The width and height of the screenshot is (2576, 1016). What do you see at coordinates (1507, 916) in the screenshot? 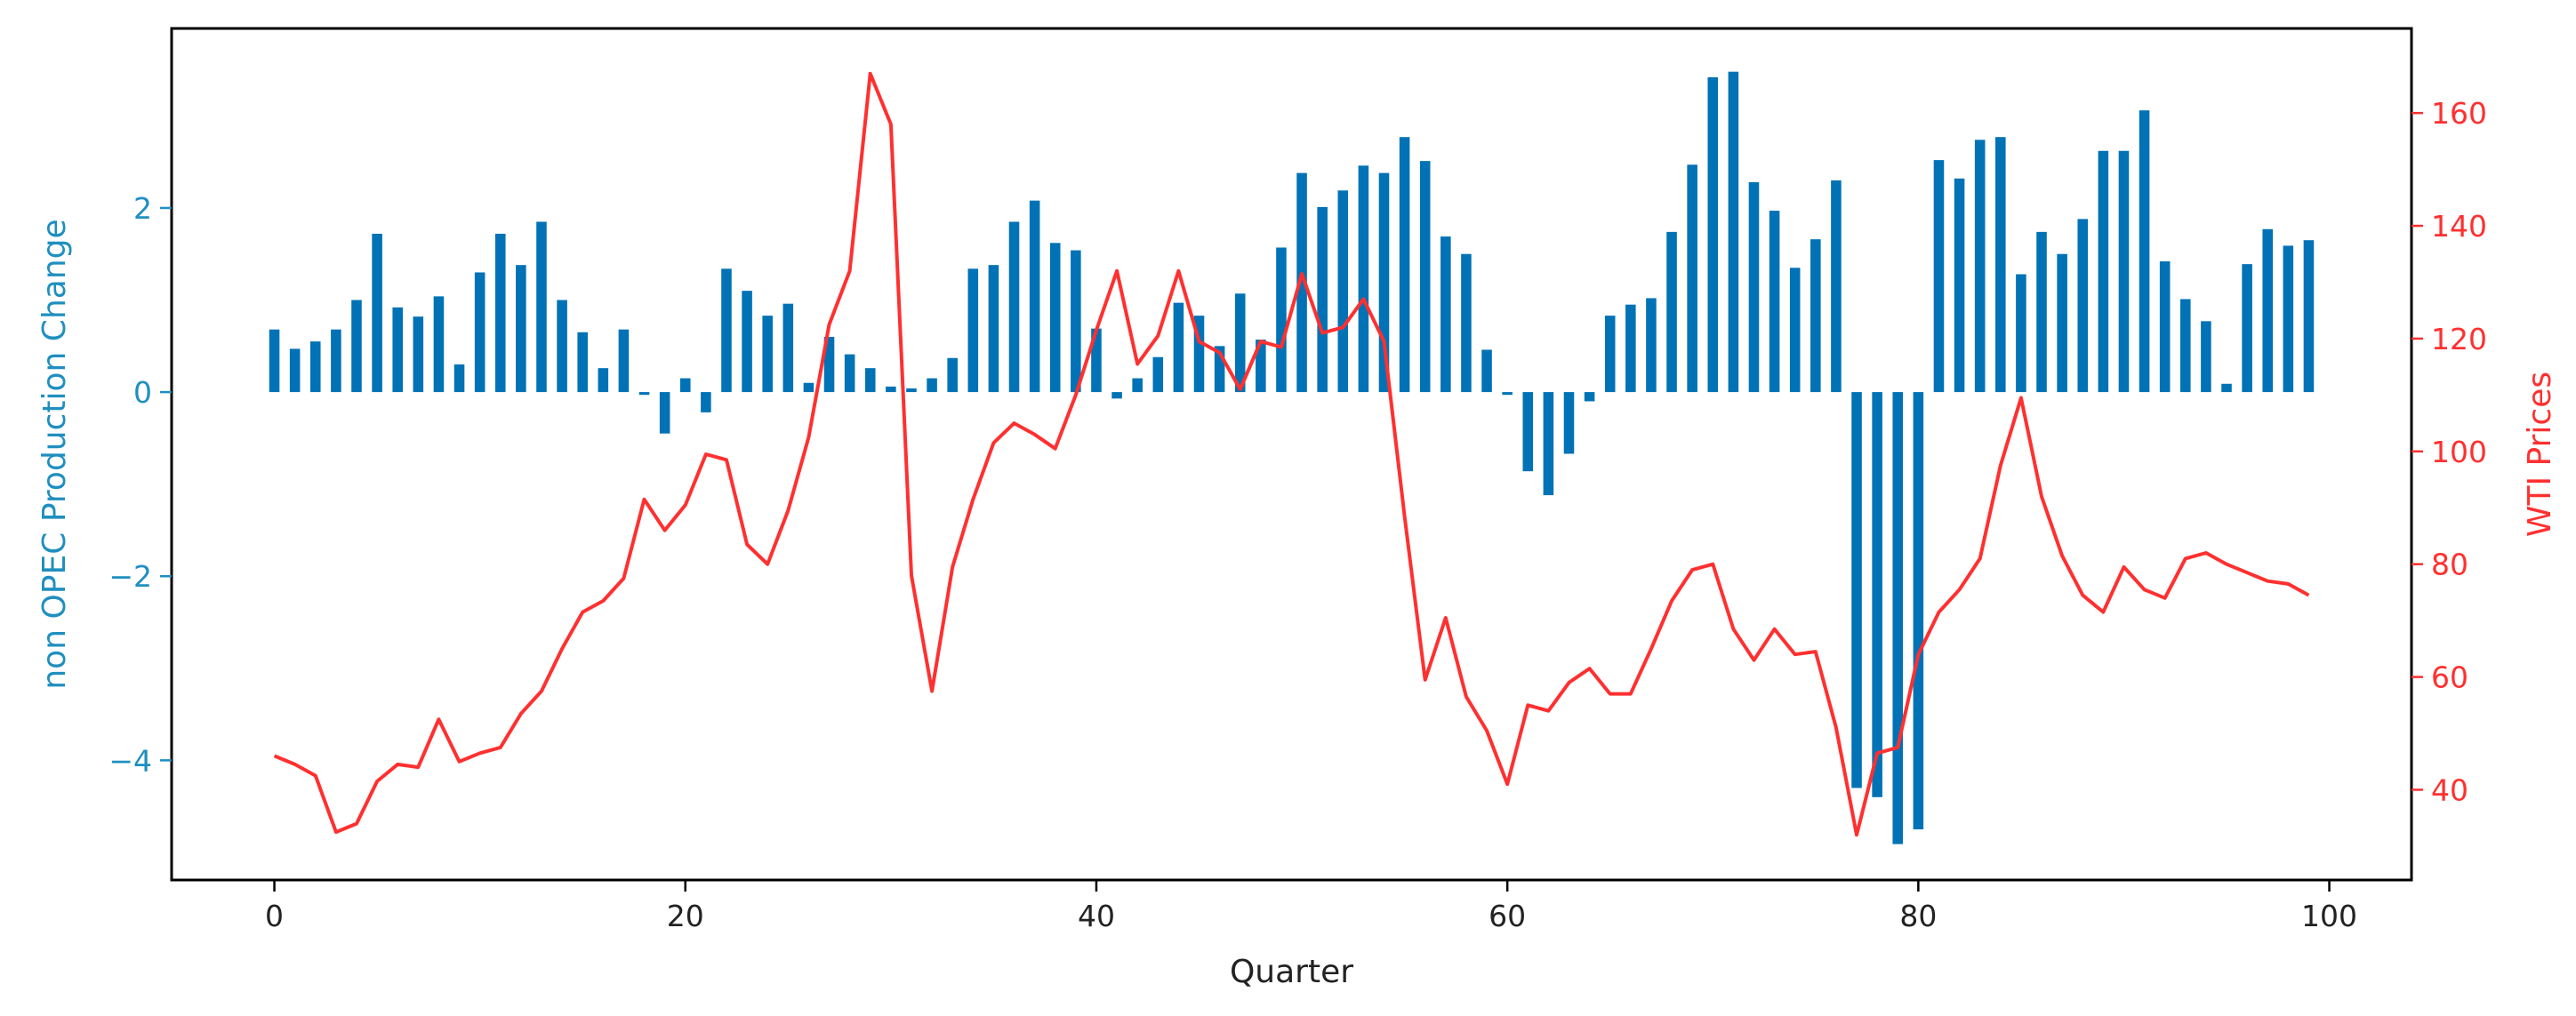
I see `x-tick-label: 60` at bounding box center [1507, 916].